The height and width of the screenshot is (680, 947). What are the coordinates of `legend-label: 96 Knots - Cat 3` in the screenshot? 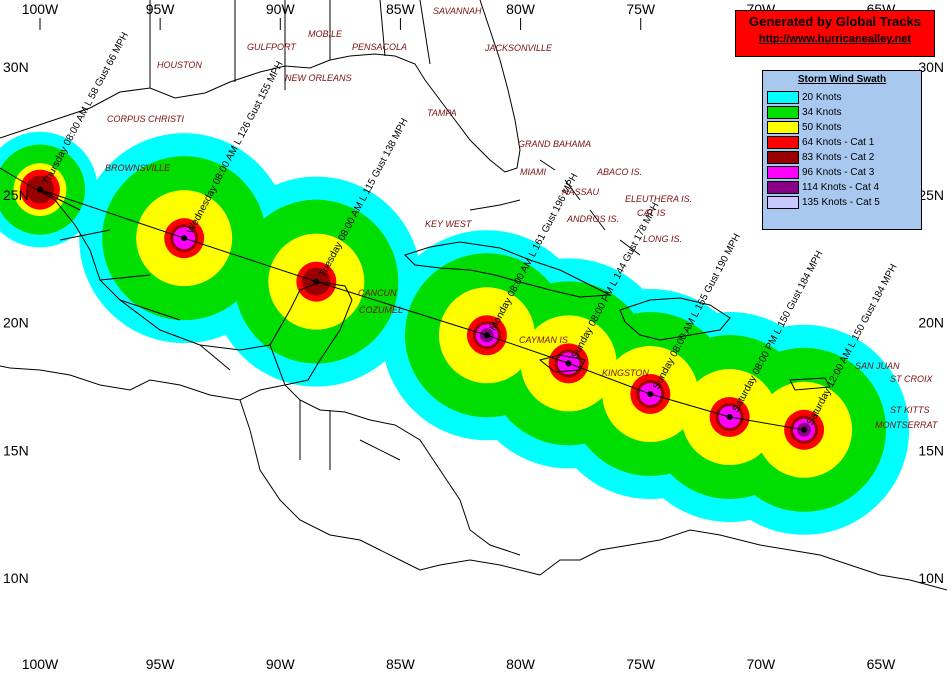 It's located at (838, 172).